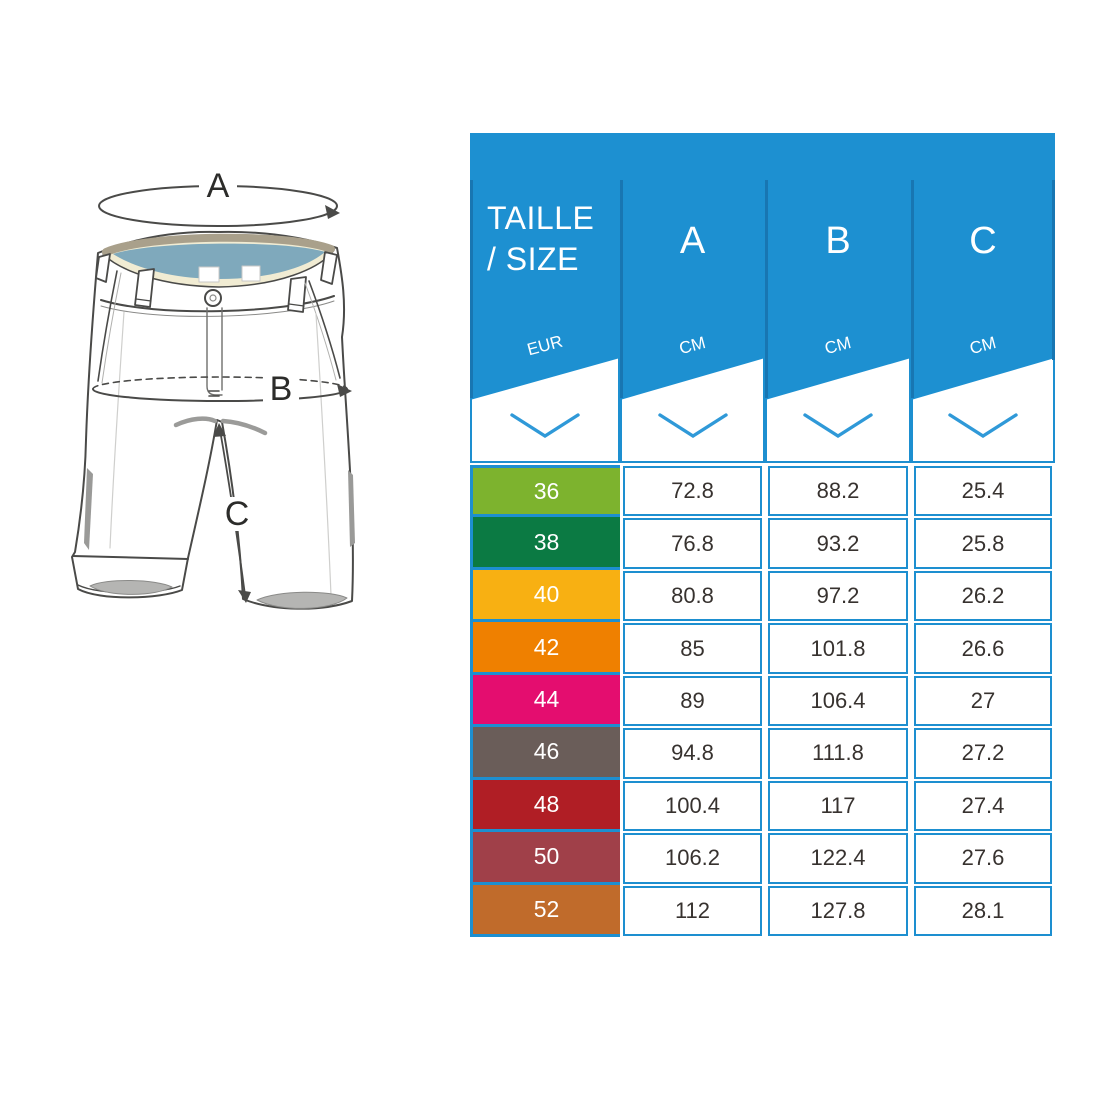 Image resolution: width=1100 pixels, height=1100 pixels. Describe the element at coordinates (692, 543) in the screenshot. I see `value-cell-a: 76.8` at that location.